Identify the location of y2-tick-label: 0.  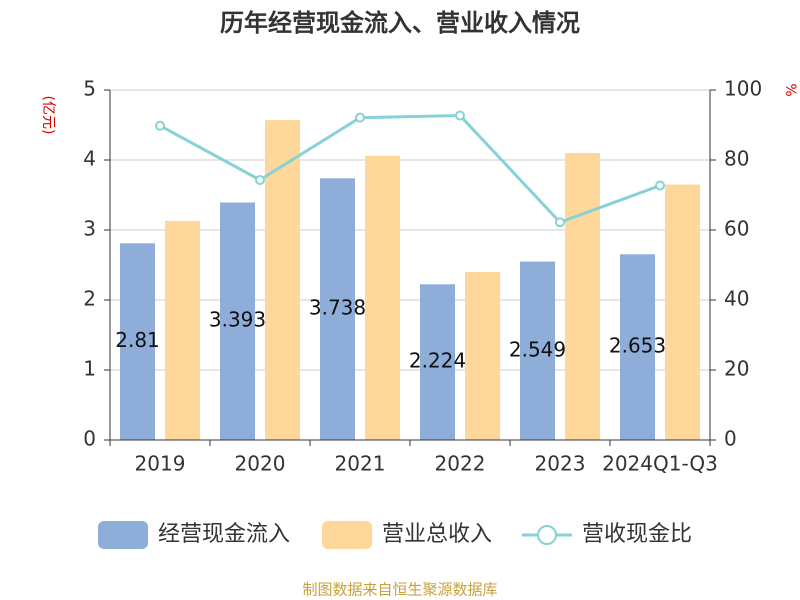
(730, 439).